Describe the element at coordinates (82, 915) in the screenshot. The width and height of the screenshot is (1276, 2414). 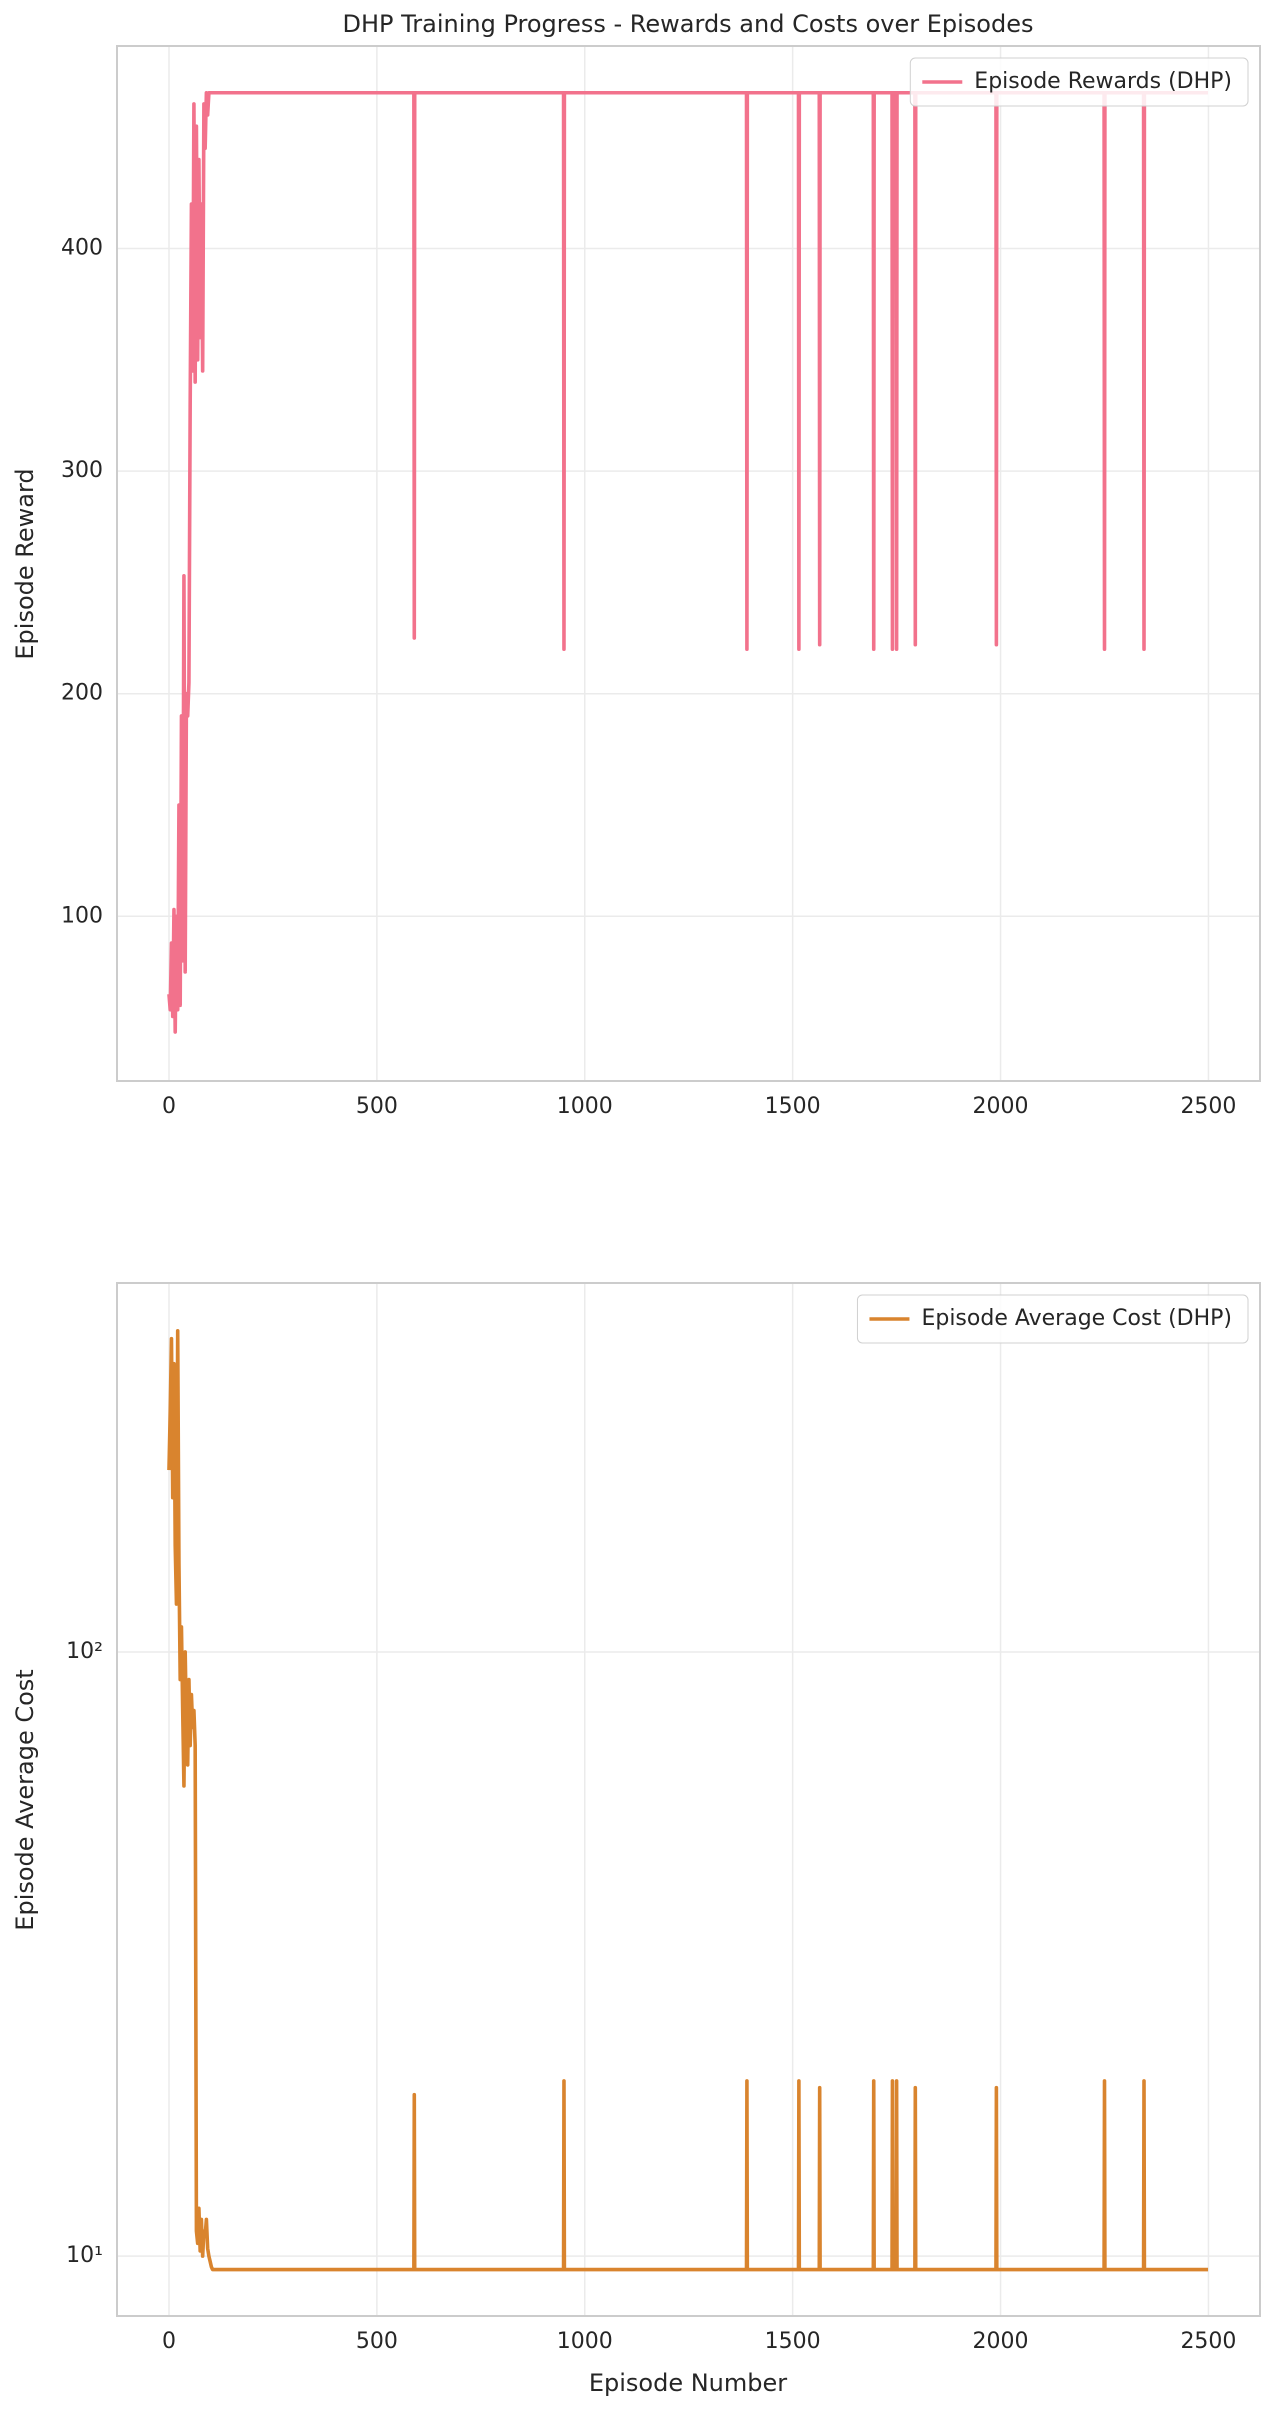
I see `y-tick-label: 100` at that location.